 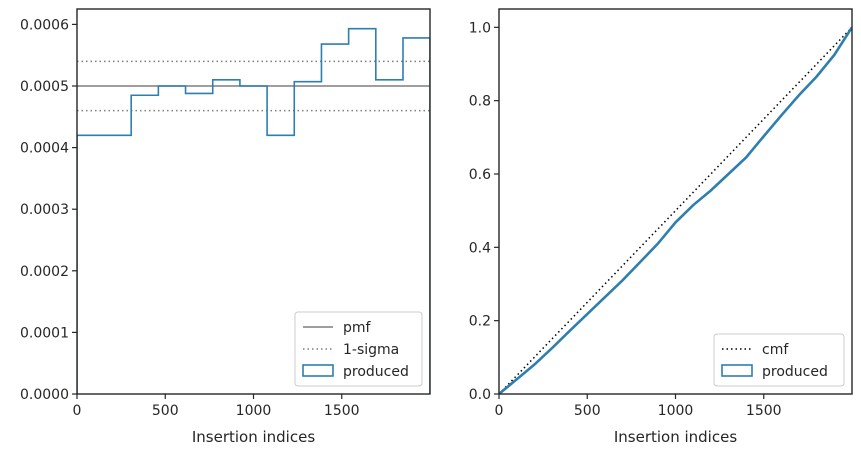 I want to click on y-tick-label: 0.0001, so click(x=44, y=333).